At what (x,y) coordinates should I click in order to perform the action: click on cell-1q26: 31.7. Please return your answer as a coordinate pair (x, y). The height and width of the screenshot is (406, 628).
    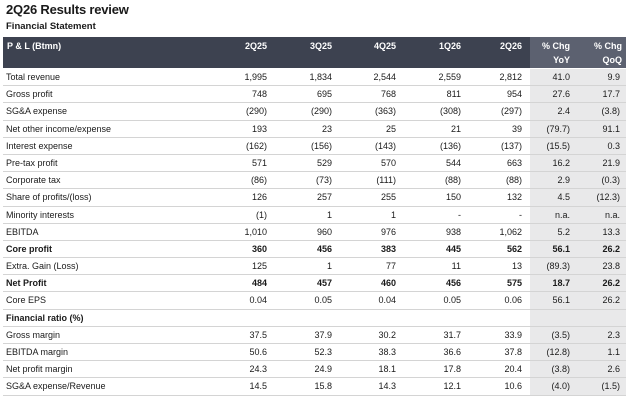
    Looking at the image, I should click on (452, 334).